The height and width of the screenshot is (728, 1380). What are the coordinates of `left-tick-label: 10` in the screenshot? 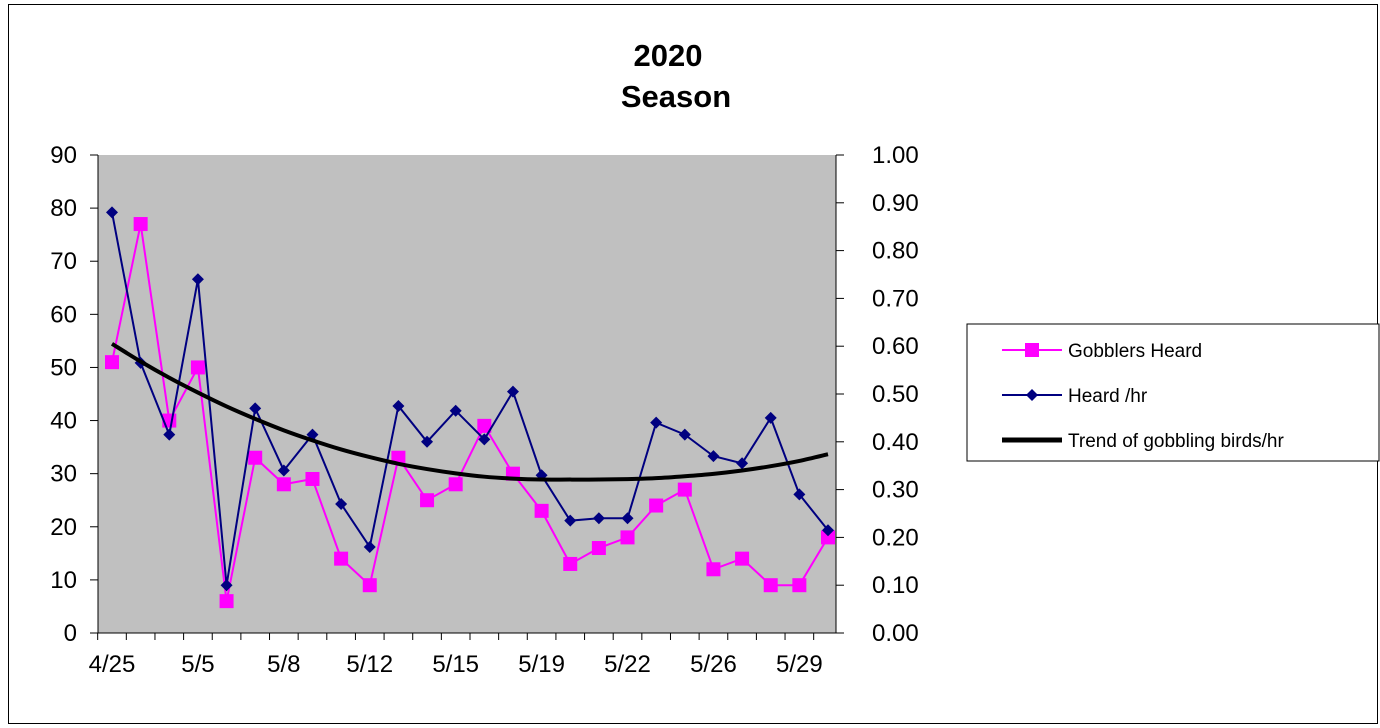 It's located at (63, 580).